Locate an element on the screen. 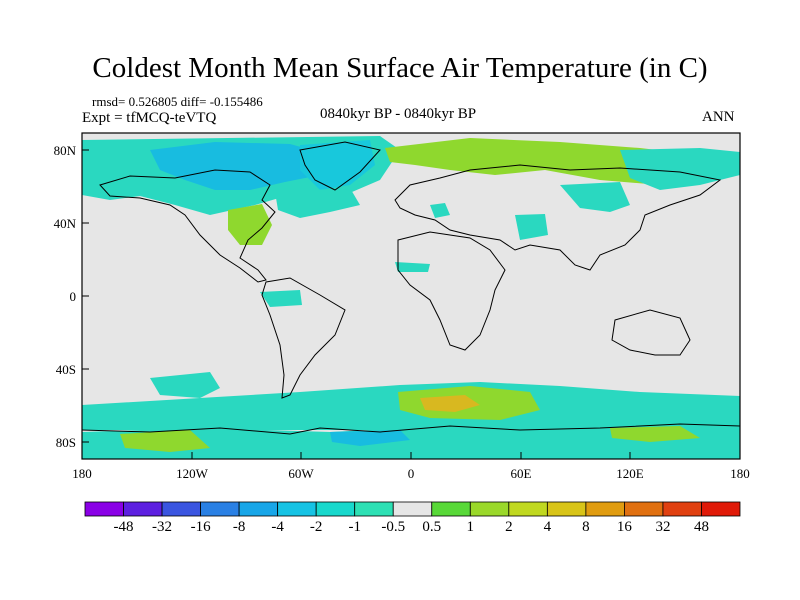  colorbar-label: 16 is located at coordinates (624, 527).